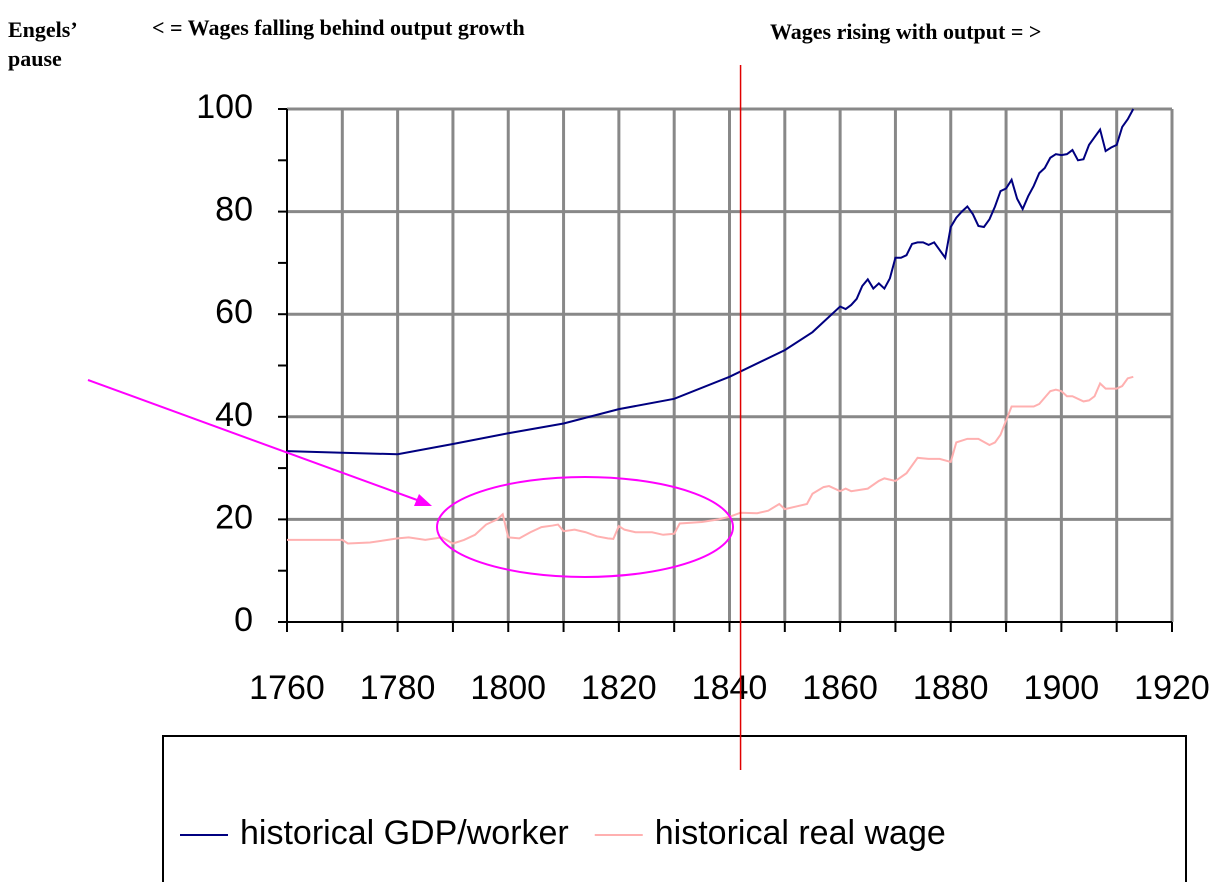  What do you see at coordinates (43, 29) in the screenshot?
I see `annotation: Engels’` at bounding box center [43, 29].